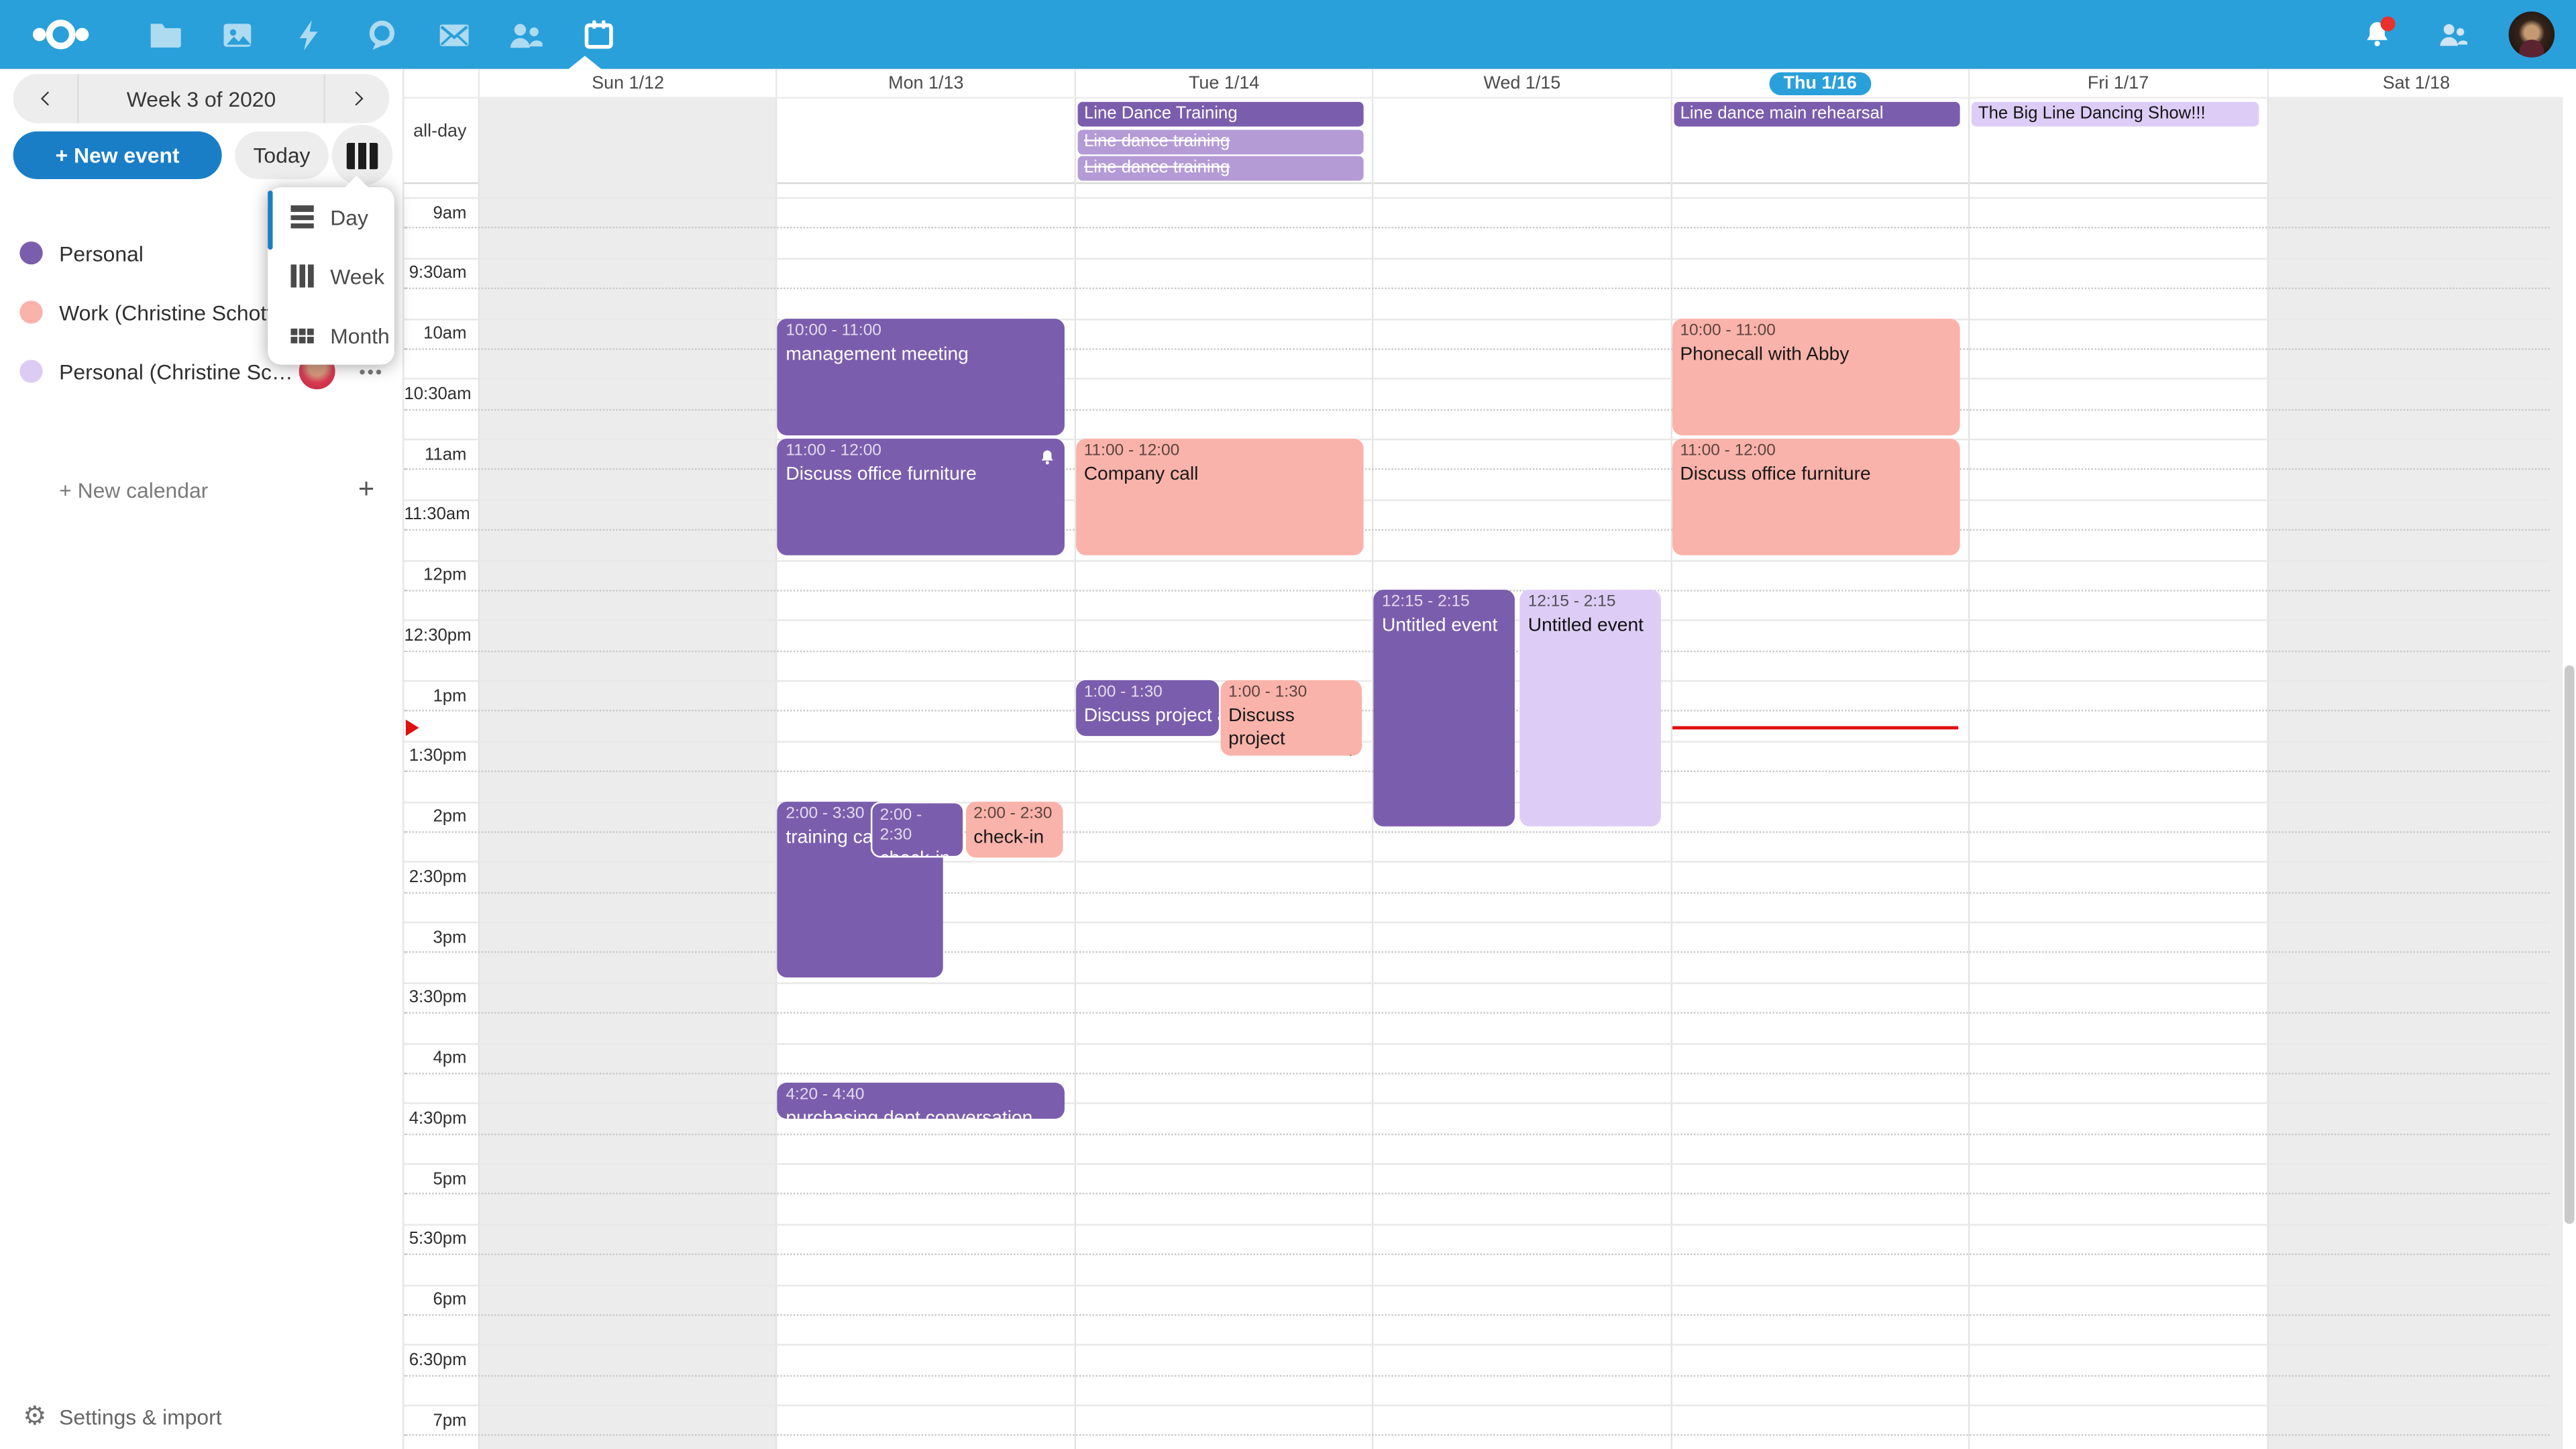 This screenshot has width=2576, height=1449. I want to click on mail-app-button, so click(453, 34).